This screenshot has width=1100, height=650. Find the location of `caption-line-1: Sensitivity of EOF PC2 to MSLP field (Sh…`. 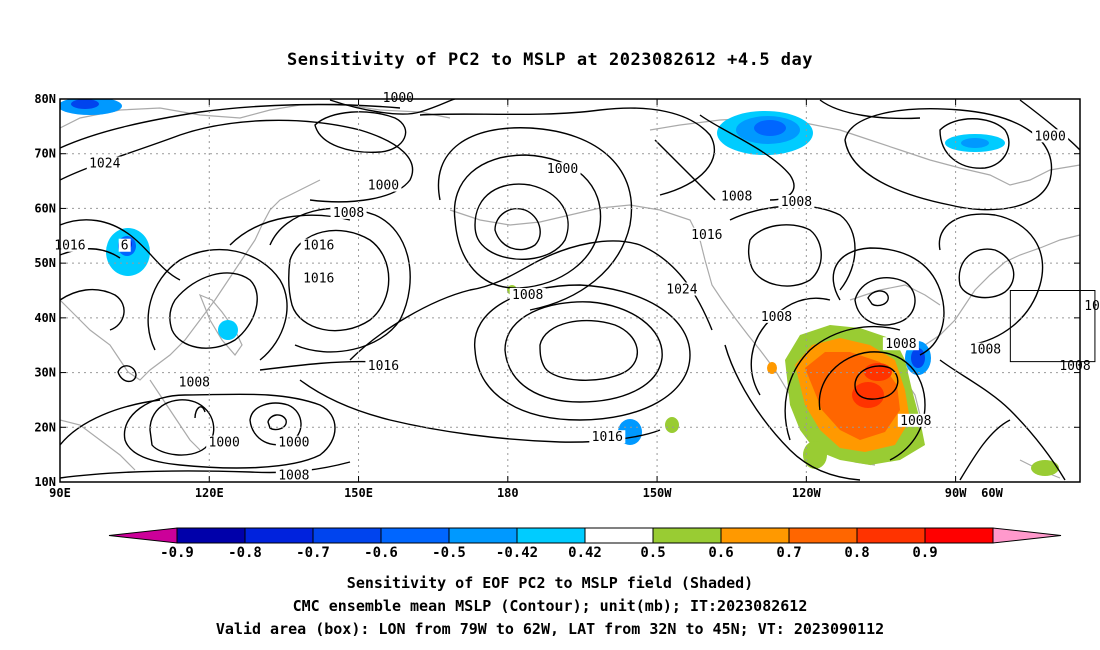

caption-line-1: Sensitivity of EOF PC2 to MSLP field (Sh… is located at coordinates (550, 583).